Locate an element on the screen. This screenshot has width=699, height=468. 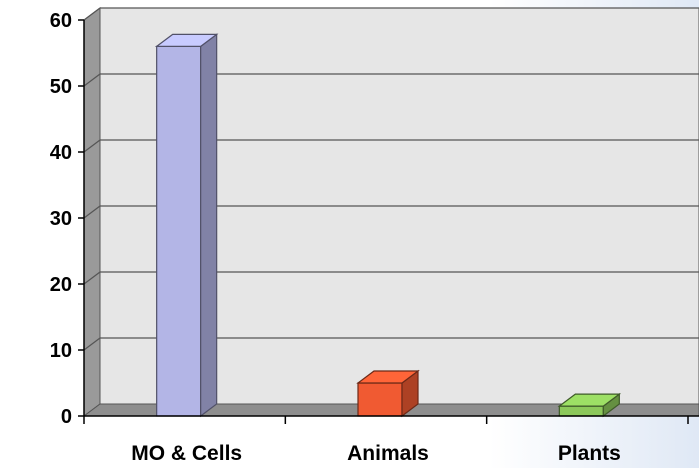
y-tick-label: 30 is located at coordinates (61, 219).